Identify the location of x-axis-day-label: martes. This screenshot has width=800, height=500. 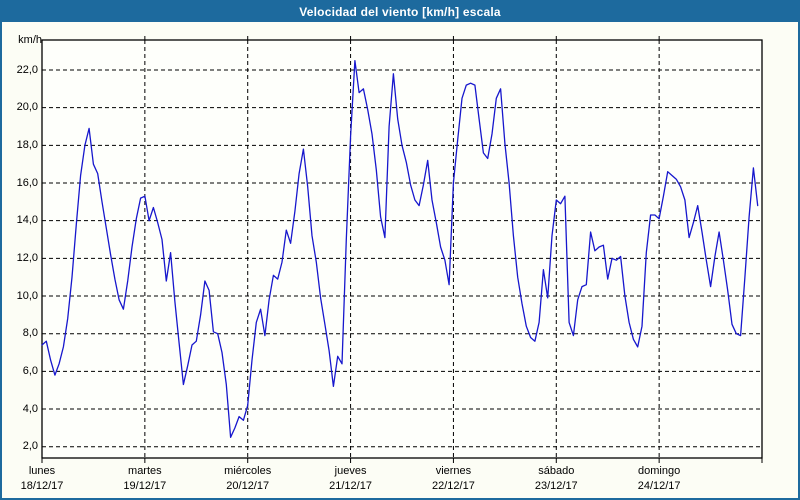
(145, 471).